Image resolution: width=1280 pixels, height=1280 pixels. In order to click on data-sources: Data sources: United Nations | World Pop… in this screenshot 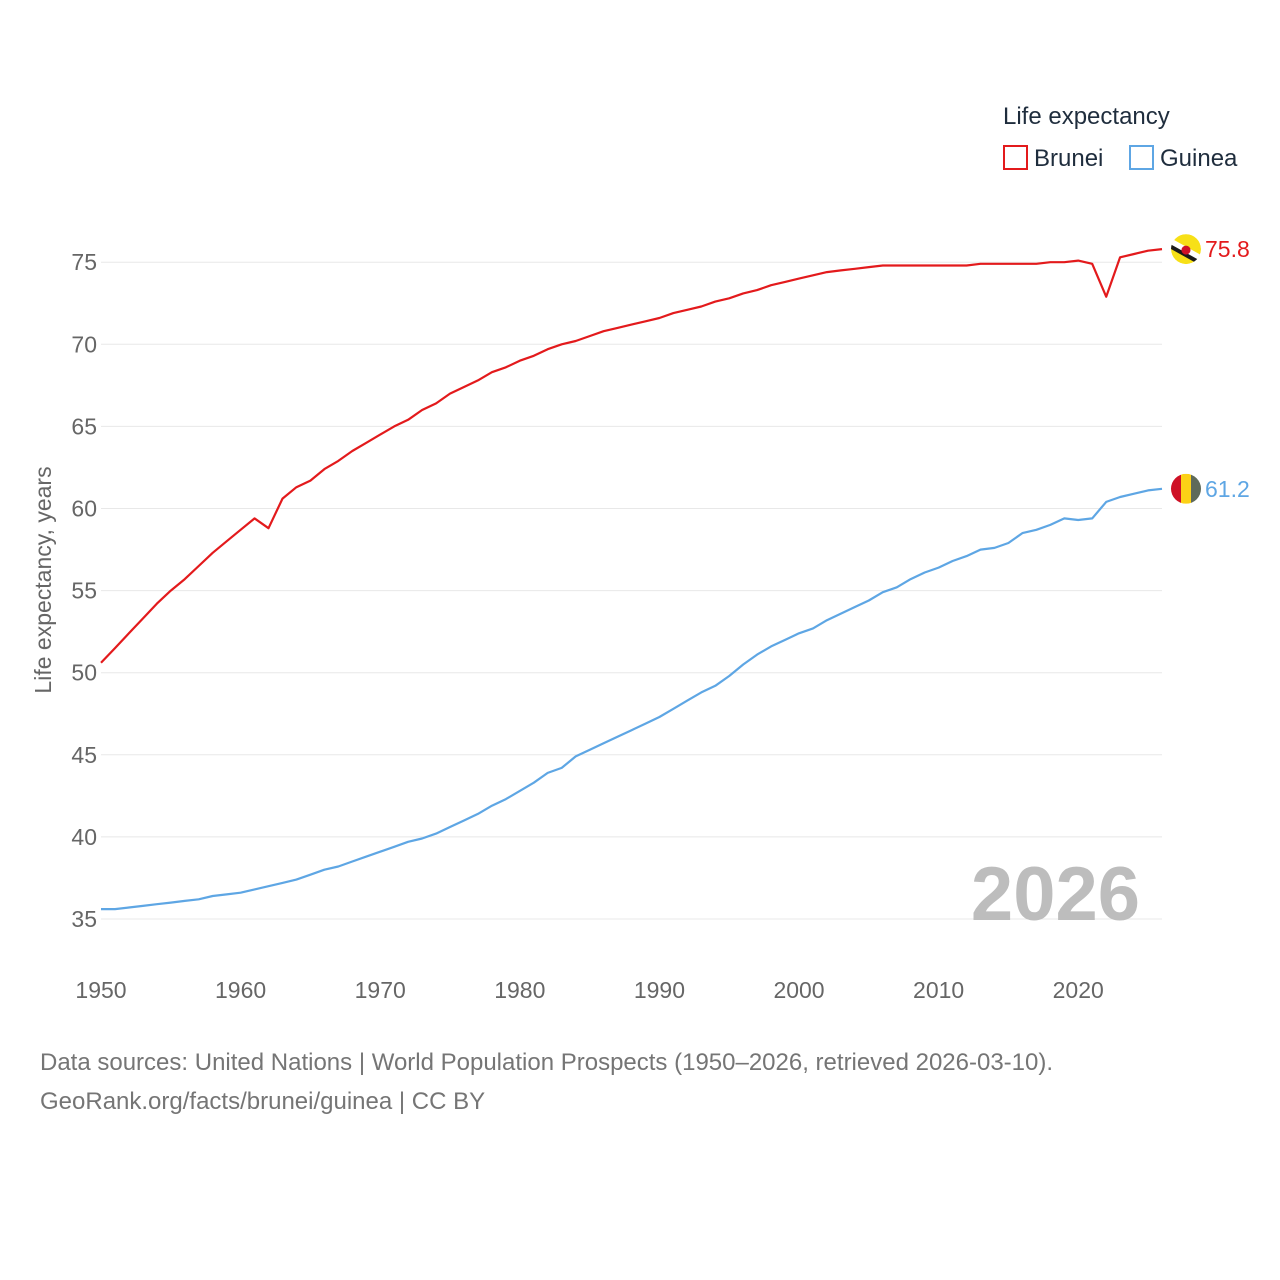, I will do `click(640, 1082)`.